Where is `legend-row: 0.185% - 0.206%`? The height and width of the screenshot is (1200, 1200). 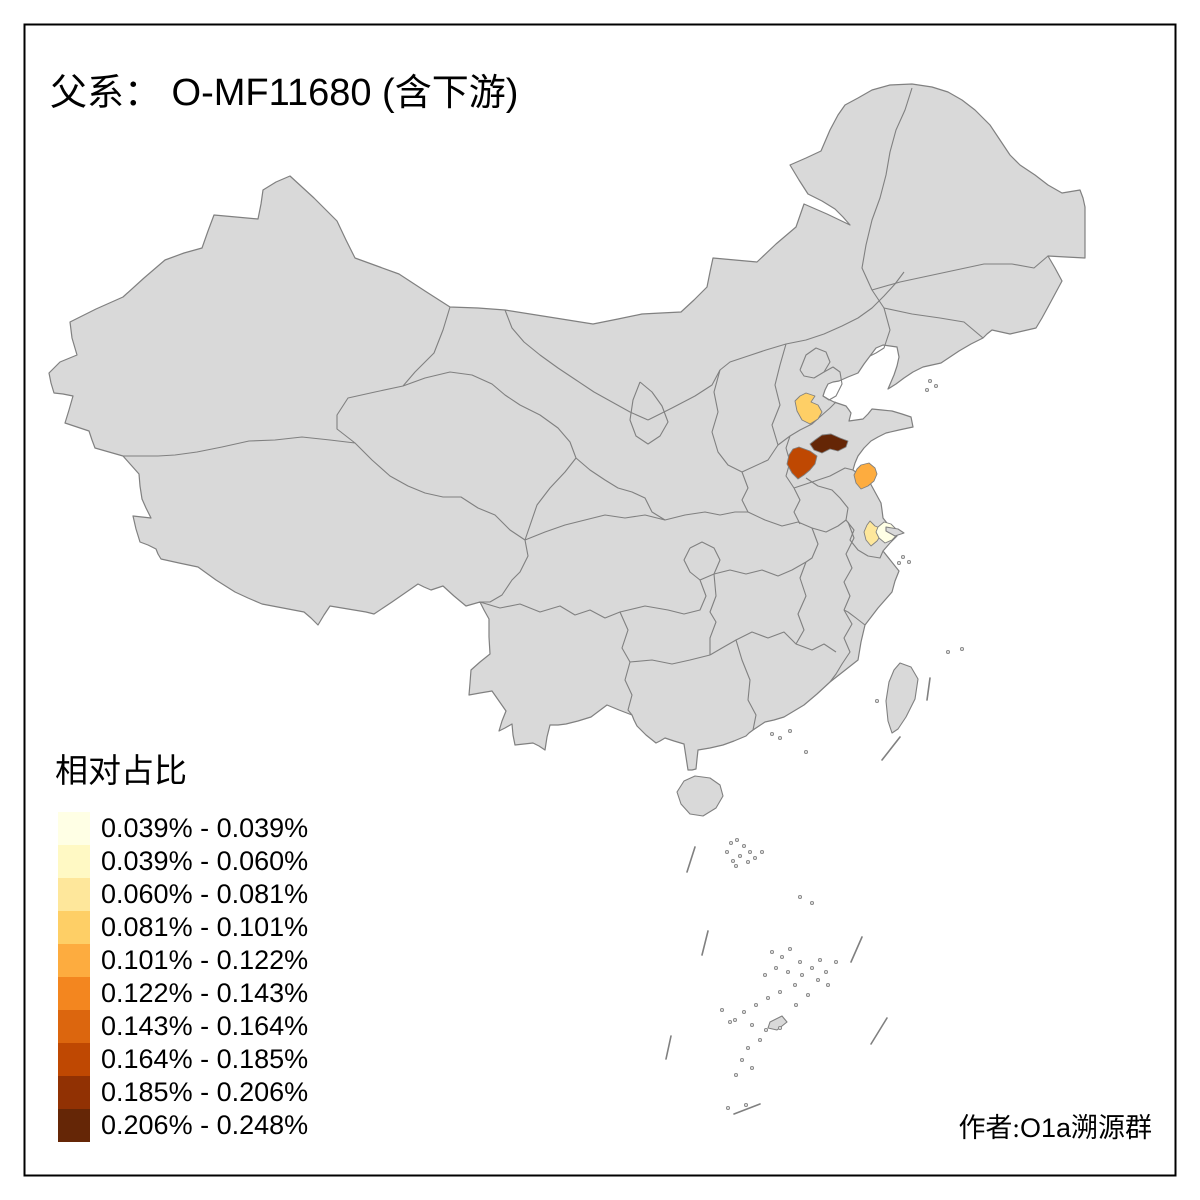
legend-row: 0.185% - 0.206% is located at coordinates (183, 1092).